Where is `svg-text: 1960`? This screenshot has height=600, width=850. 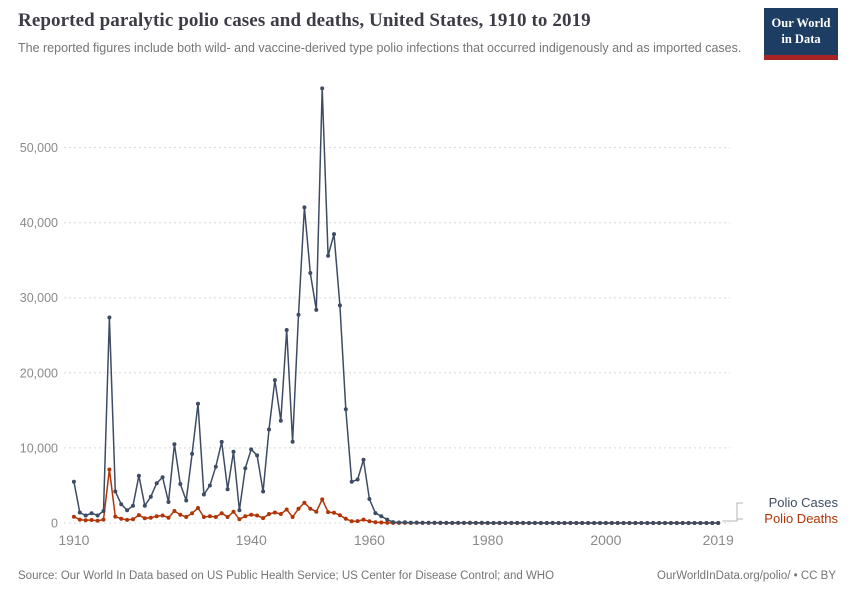
svg-text: 1960 is located at coordinates (369, 540).